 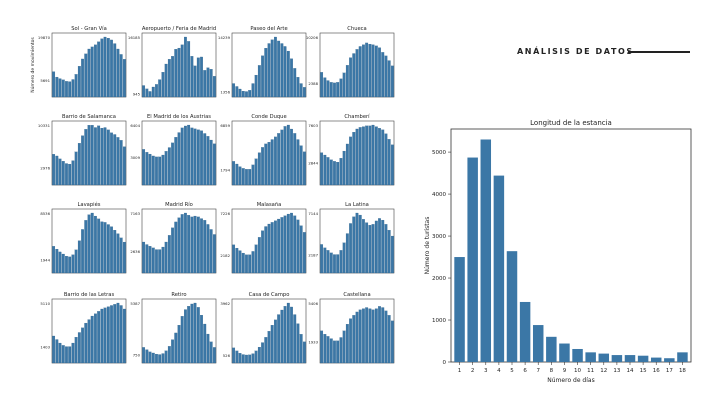 I want to click on y-tick-label: 2000, so click(x=439, y=279).